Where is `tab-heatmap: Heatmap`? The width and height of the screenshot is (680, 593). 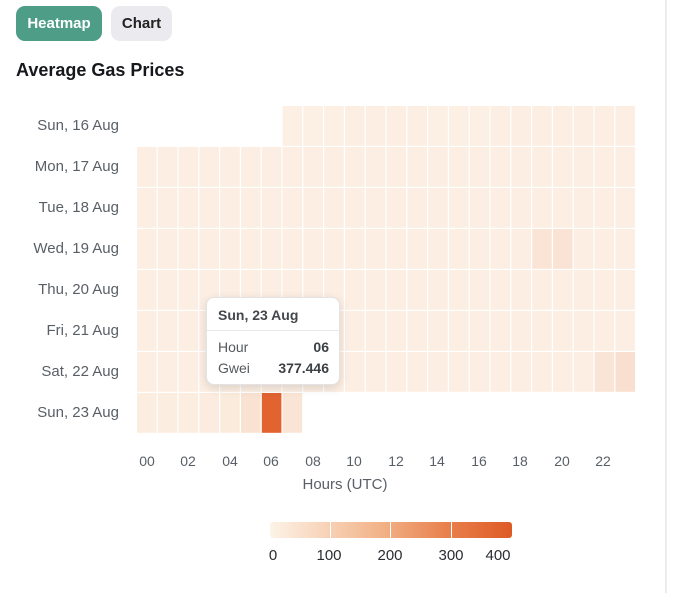 tab-heatmap: Heatmap is located at coordinates (59, 23).